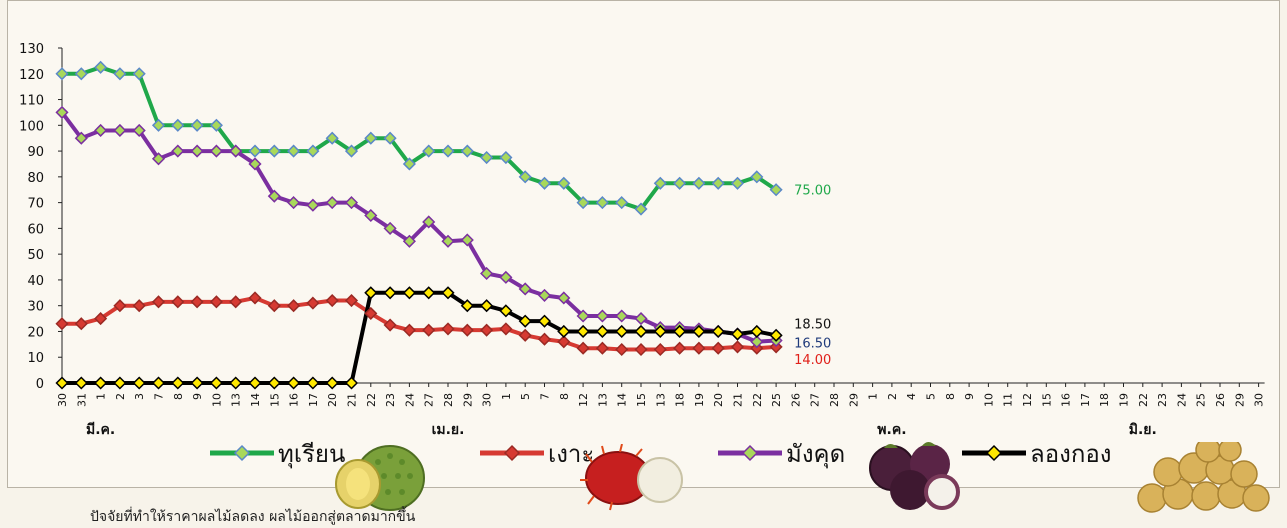  Describe the element at coordinates (1071, 453) in the screenshot. I see `legend-label-longkong: ลองกอง` at that location.